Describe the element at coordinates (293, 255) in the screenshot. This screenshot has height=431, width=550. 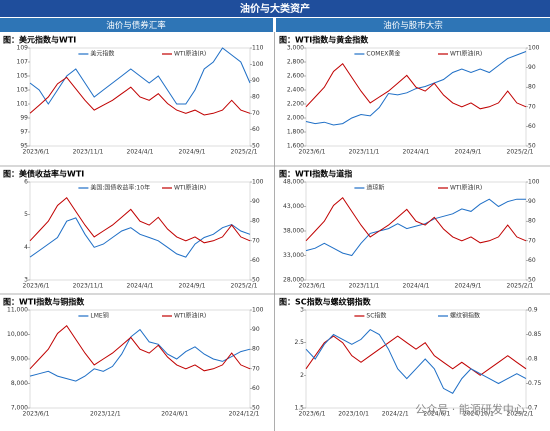
I see `y-tick-label: 33,000` at that location.